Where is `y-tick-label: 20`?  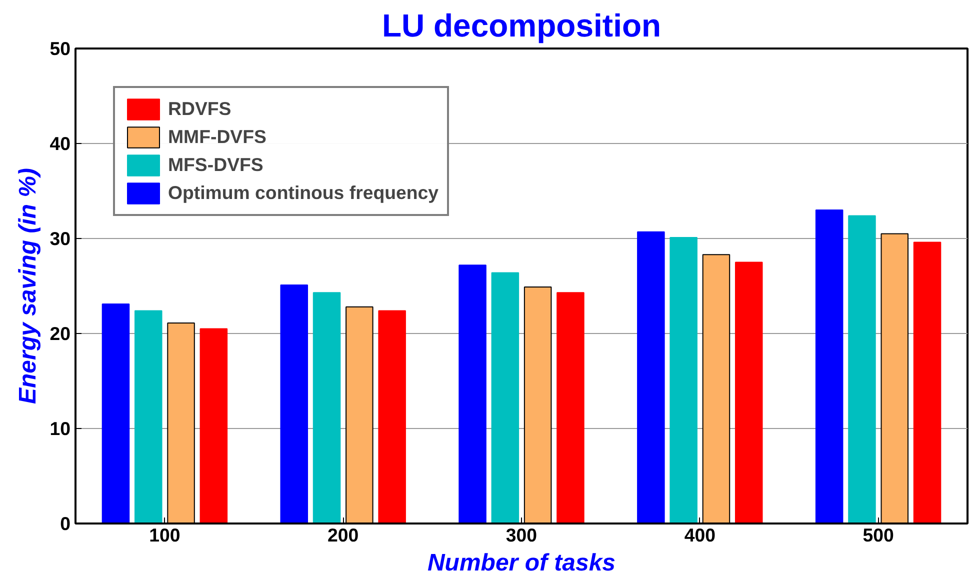 y-tick-label: 20 is located at coordinates (60, 333).